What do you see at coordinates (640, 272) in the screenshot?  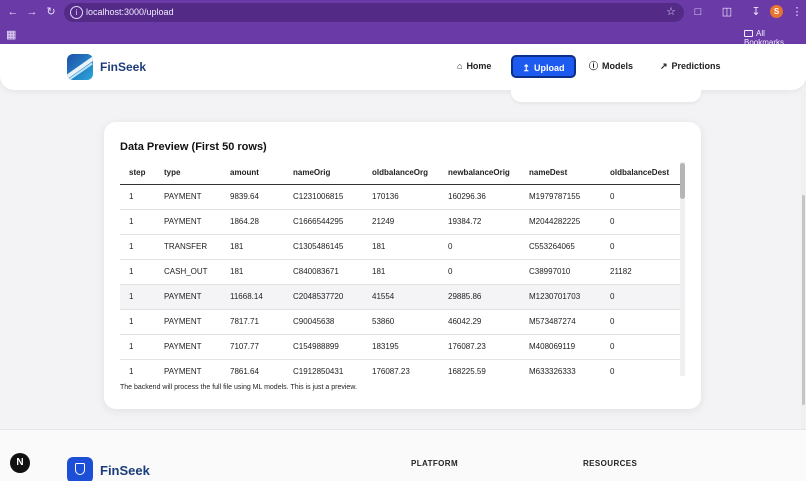 I see `table-cell: 21182` at bounding box center [640, 272].